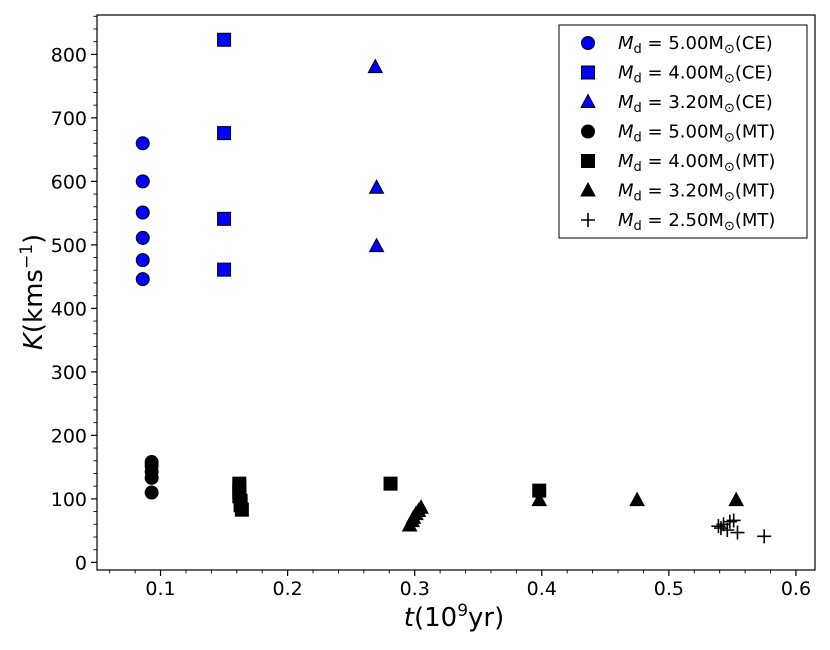 The height and width of the screenshot is (650, 830). Describe the element at coordinates (160, 589) in the screenshot. I see `x-tick-label: 0.1` at that location.